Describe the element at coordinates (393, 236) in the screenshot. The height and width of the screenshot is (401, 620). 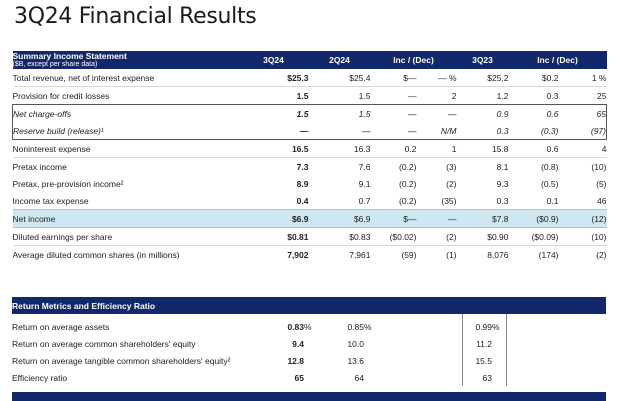
I see `value-qoq-change: ($0.02)` at that location.